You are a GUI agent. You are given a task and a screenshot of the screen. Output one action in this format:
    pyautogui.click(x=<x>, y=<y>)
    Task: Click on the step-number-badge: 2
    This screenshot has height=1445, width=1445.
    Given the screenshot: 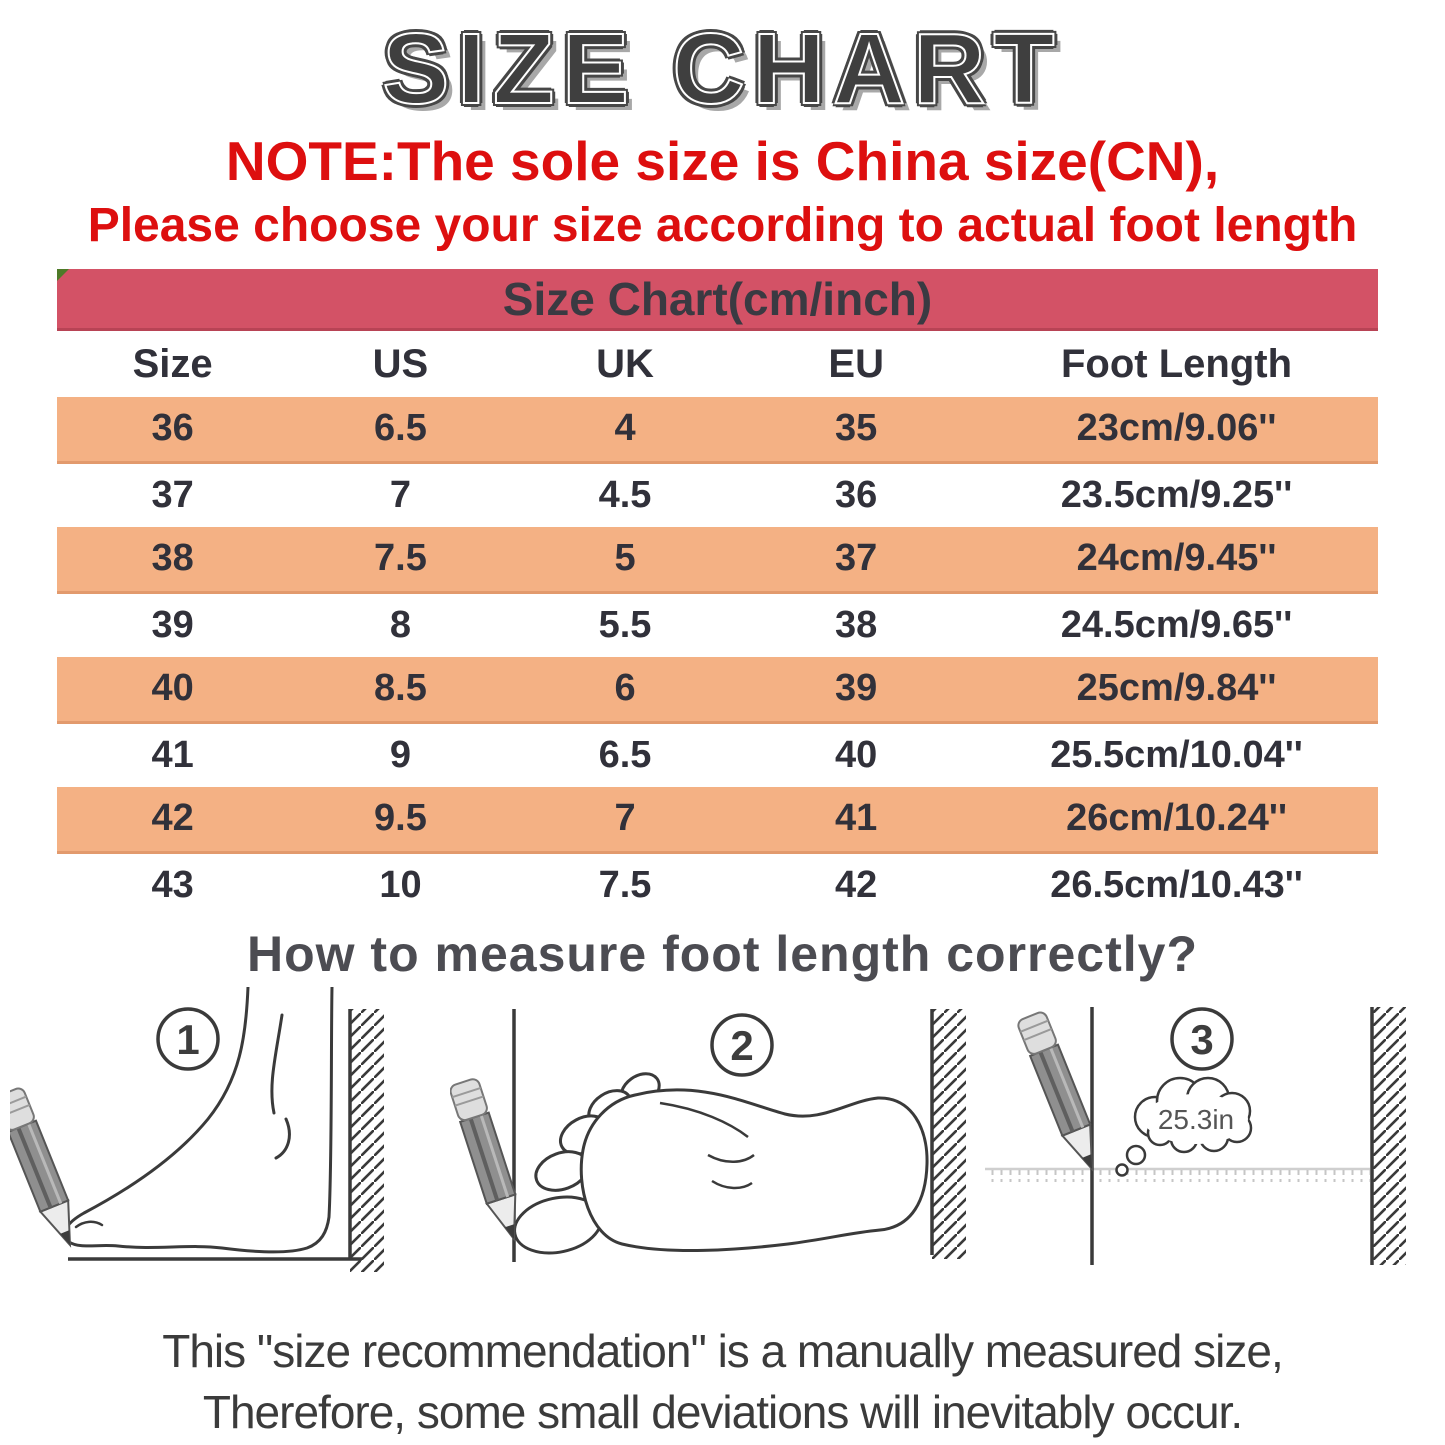 What is the action you would take?
    pyautogui.click(x=742, y=1045)
    